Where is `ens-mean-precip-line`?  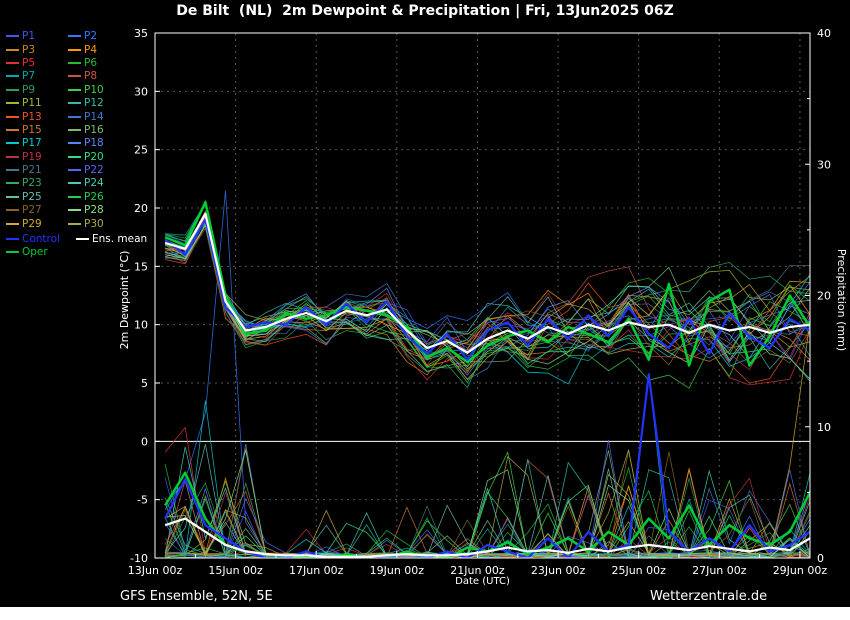
ens-mean-precip-line is located at coordinates (487, 537).